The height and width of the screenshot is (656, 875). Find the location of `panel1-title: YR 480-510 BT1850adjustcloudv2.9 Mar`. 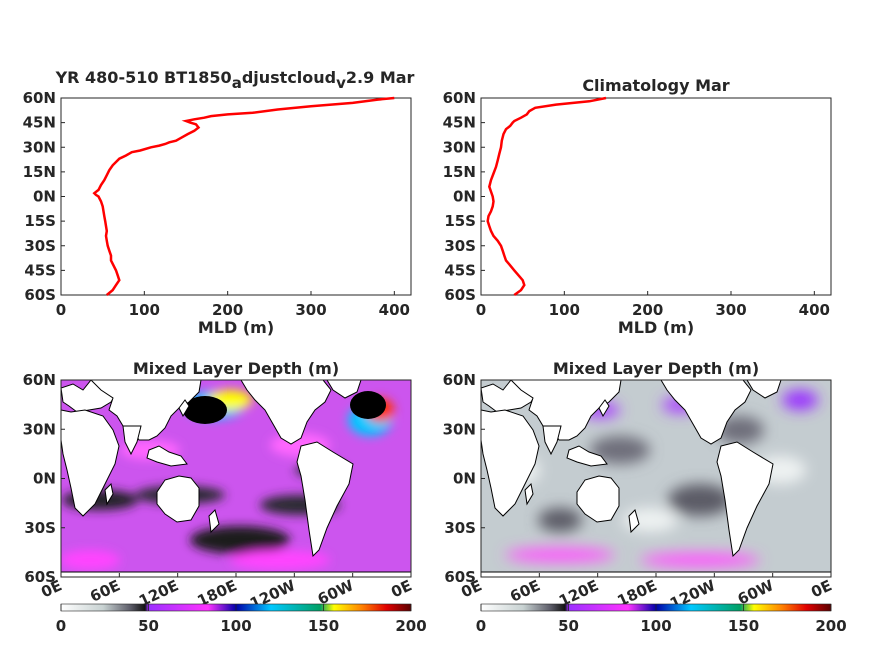

panel1-title: YR 480-510 BT1850adjustcloudv2.9 Mar is located at coordinates (235, 80).